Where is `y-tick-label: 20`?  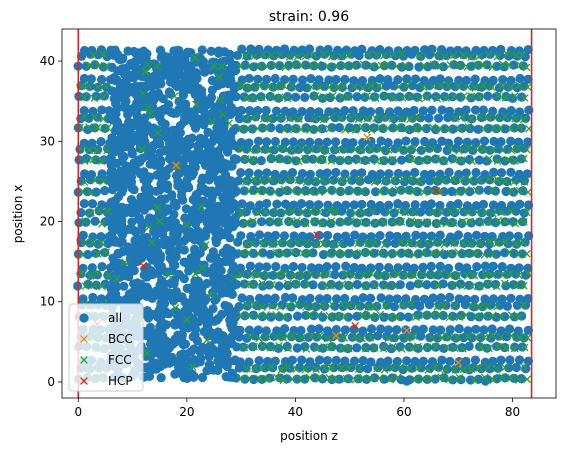 y-tick-label: 20 is located at coordinates (47, 222).